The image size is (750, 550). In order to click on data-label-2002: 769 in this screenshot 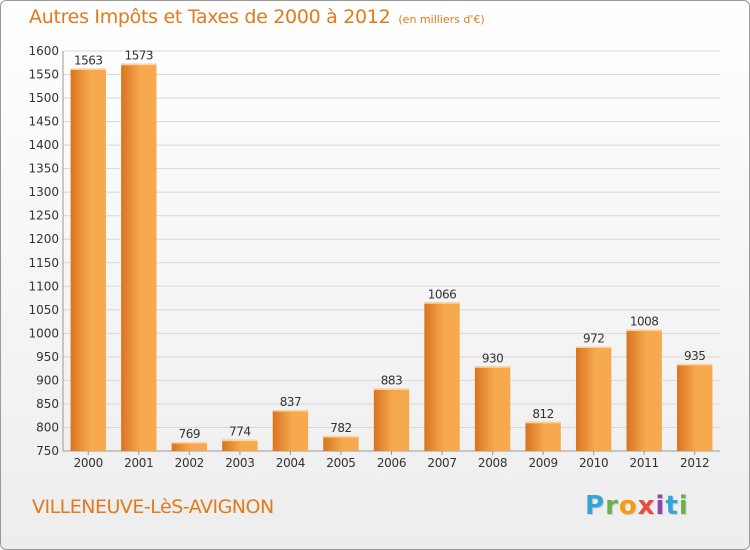, I will do `click(189, 434)`.